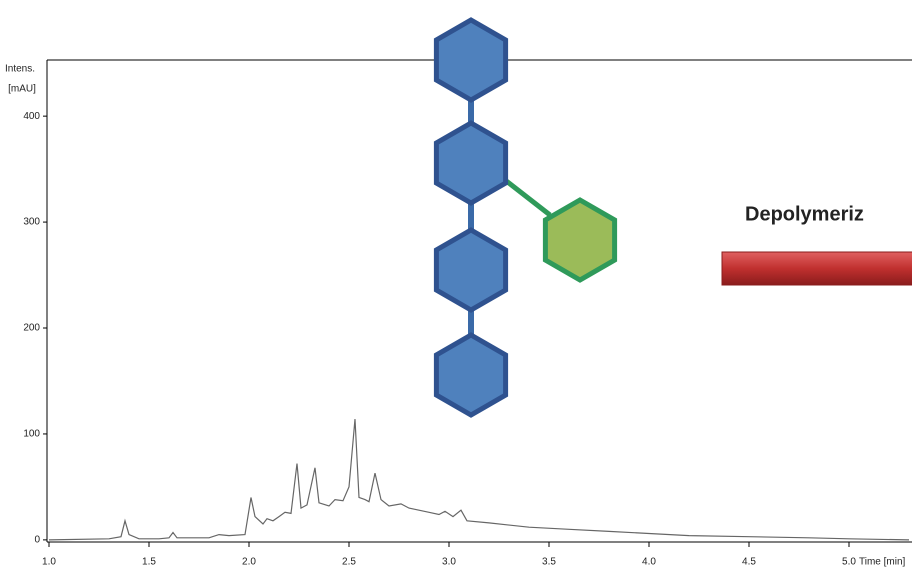 Image resolution: width=912 pixels, height=570 pixels. I want to click on x-tick-label: 2.5, so click(349, 562).